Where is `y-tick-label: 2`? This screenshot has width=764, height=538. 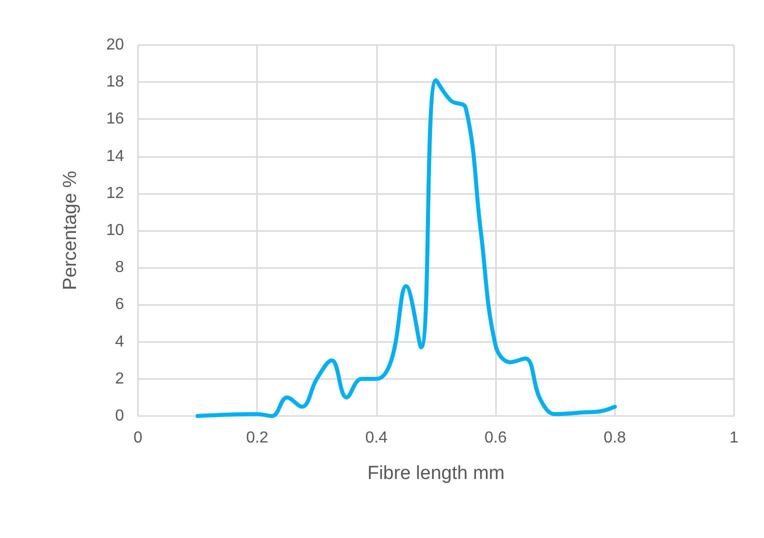
y-tick-label: 2 is located at coordinates (119, 379).